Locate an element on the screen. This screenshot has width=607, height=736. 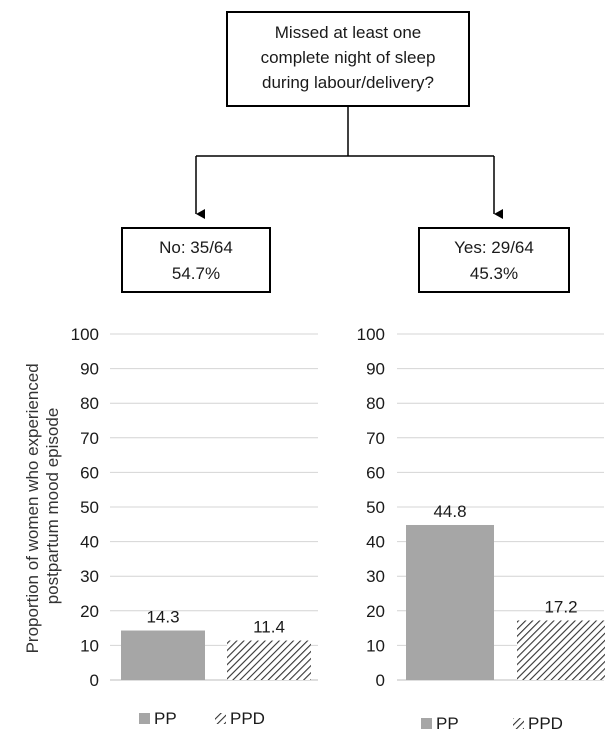
question-line-1: Missed at least one is located at coordinates (348, 32).